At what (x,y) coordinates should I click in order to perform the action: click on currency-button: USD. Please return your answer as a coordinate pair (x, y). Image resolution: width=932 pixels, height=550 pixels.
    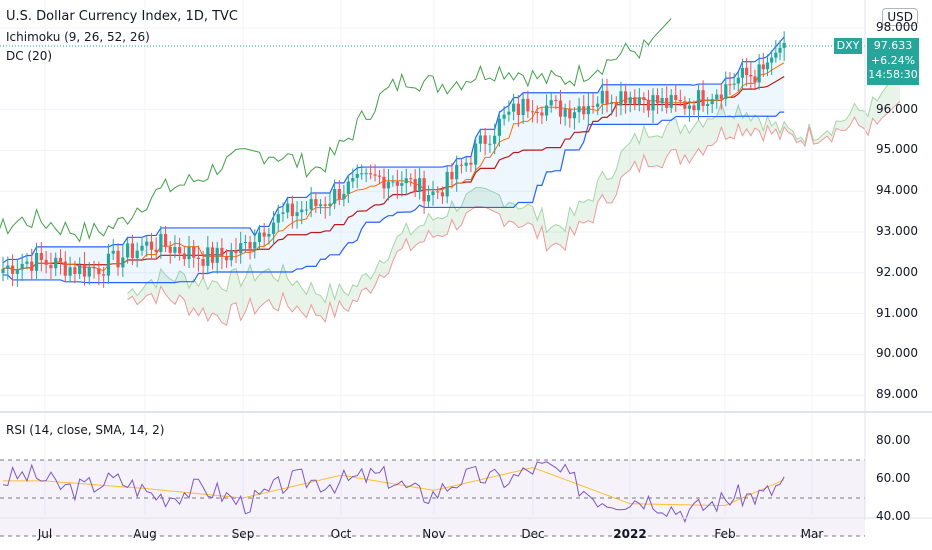
    Looking at the image, I should click on (900, 17).